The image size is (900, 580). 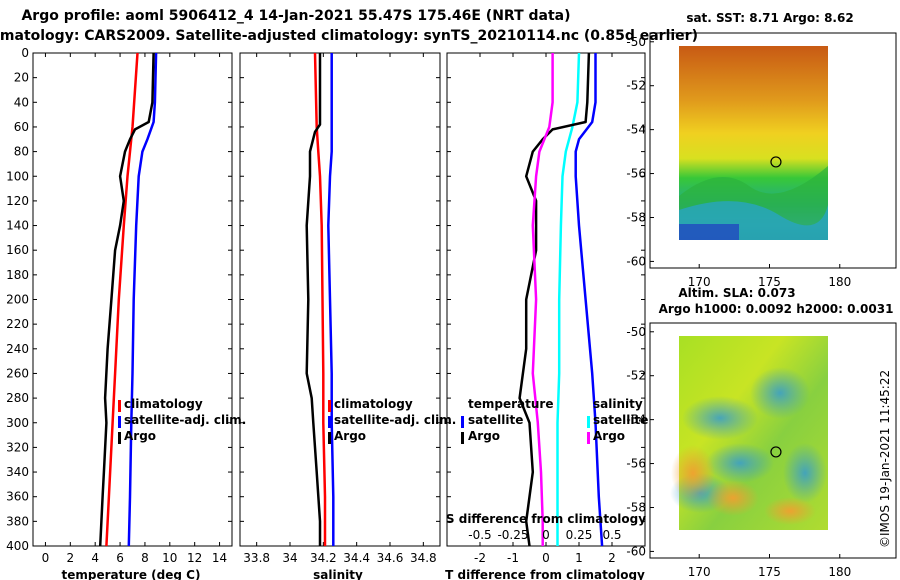 I want to click on x-tick-label: 34.4, so click(x=356, y=558).